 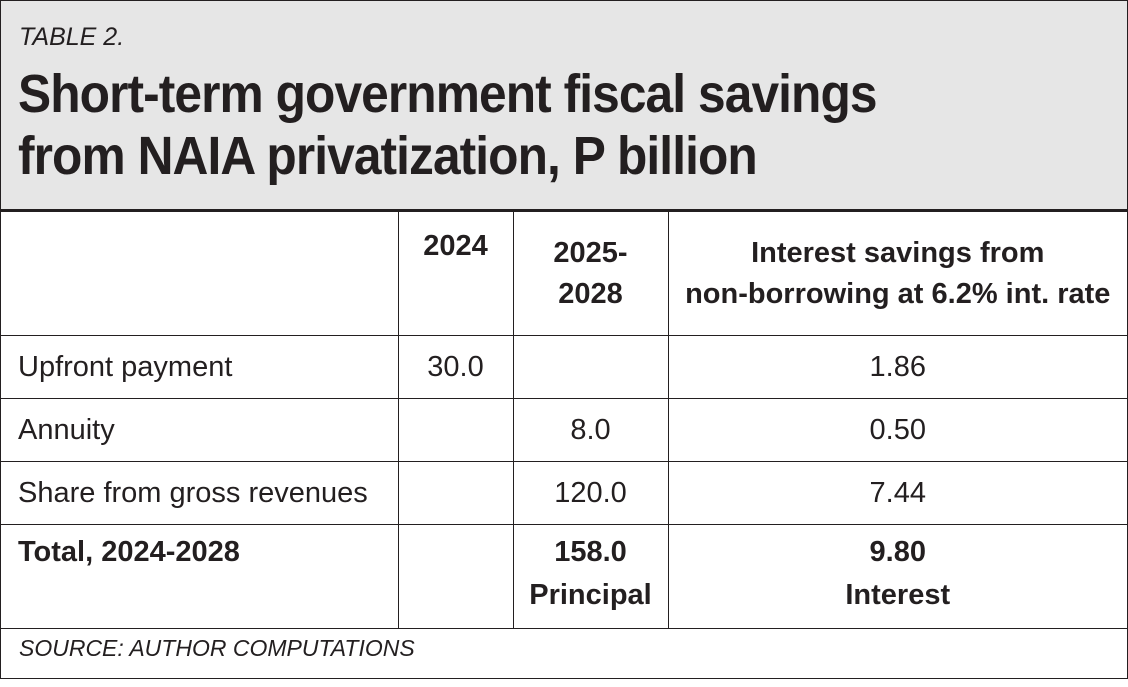 What do you see at coordinates (455, 576) in the screenshot?
I see `total-cell-2024` at bounding box center [455, 576].